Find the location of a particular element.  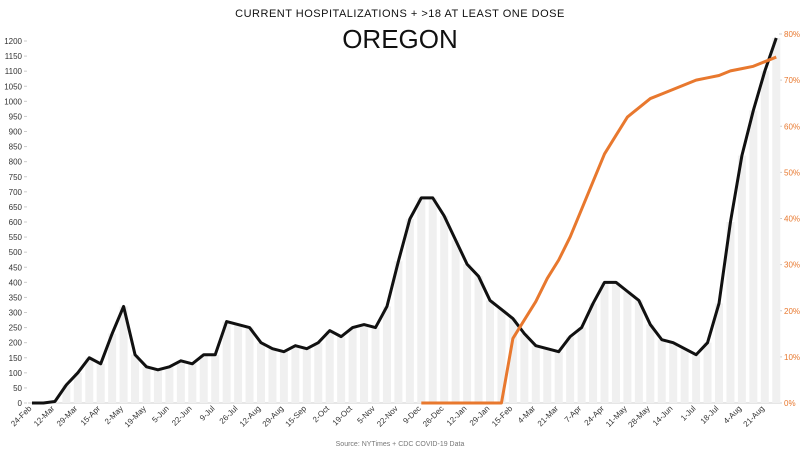

y-tick-label: 0 is located at coordinates (20, 403).